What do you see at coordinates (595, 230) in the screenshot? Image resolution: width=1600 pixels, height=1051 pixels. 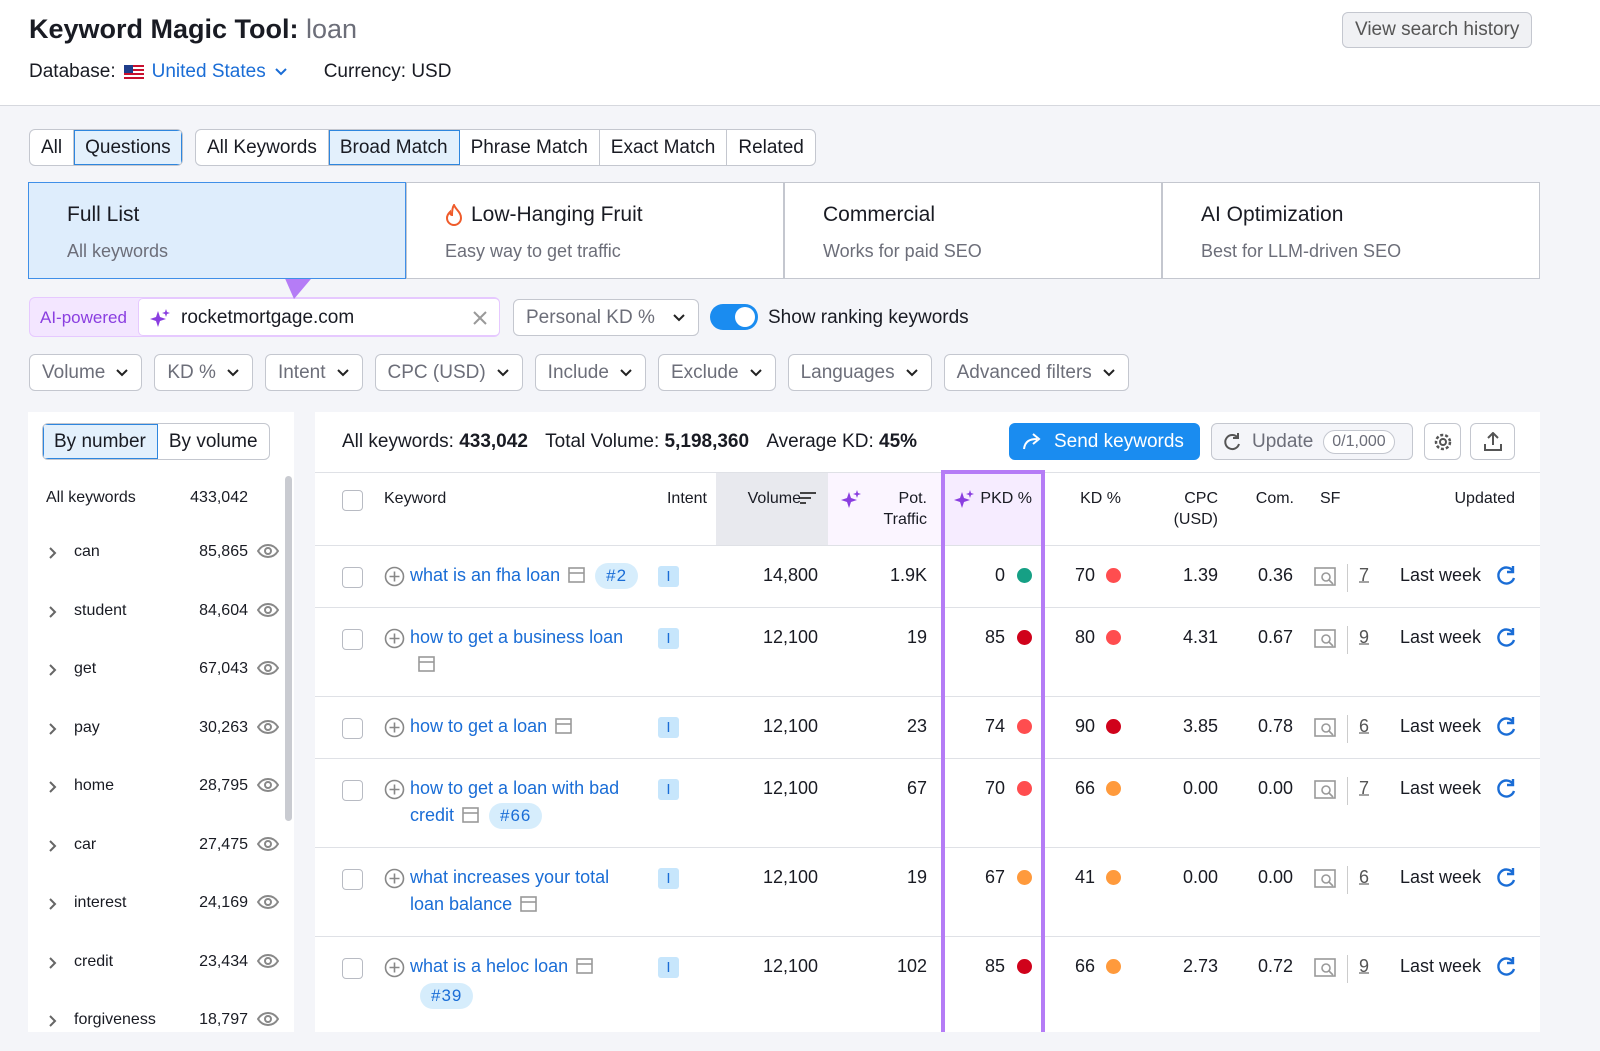 I see `category-card: Low-Hanging FruitEasy way to get traffic` at bounding box center [595, 230].